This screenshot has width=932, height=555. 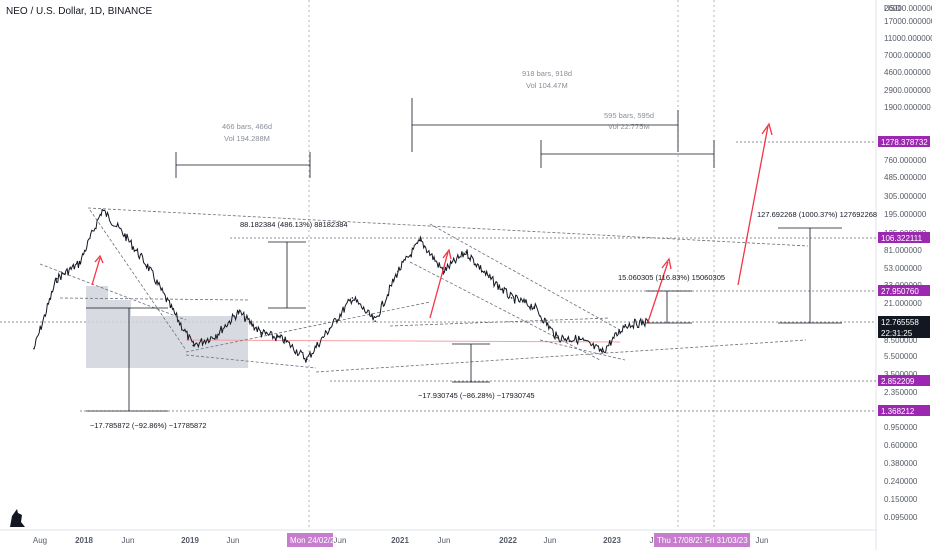 I want to click on time-tick-label: 2021, so click(x=400, y=540).